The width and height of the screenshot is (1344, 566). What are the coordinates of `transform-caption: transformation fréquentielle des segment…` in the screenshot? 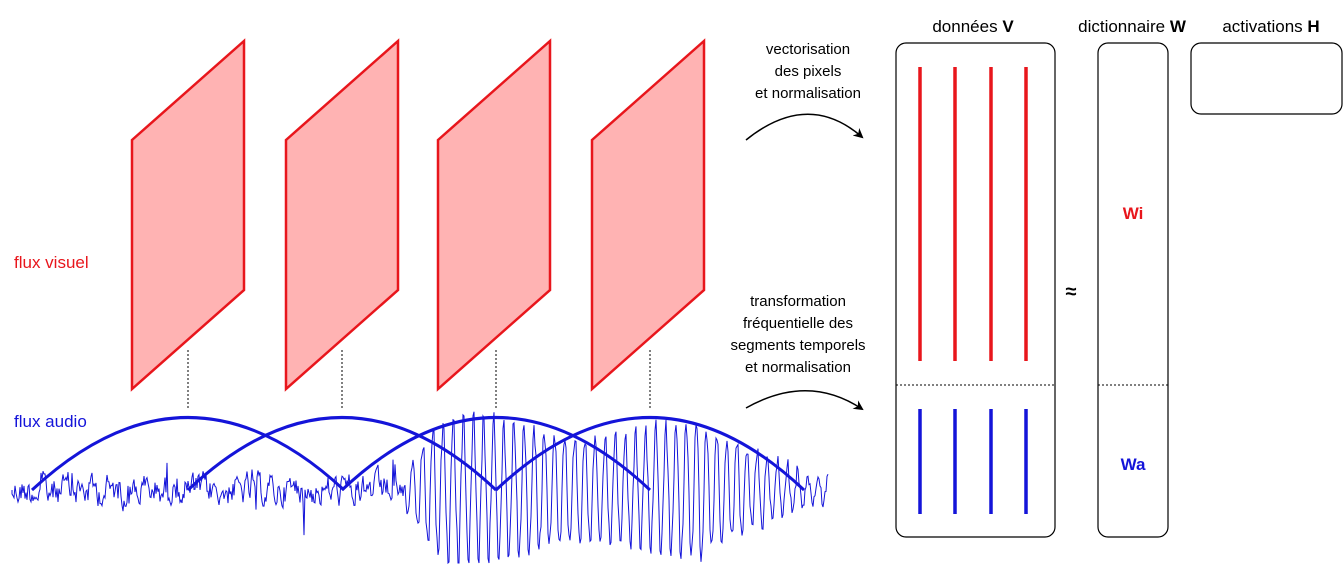 It's located at (797, 334).